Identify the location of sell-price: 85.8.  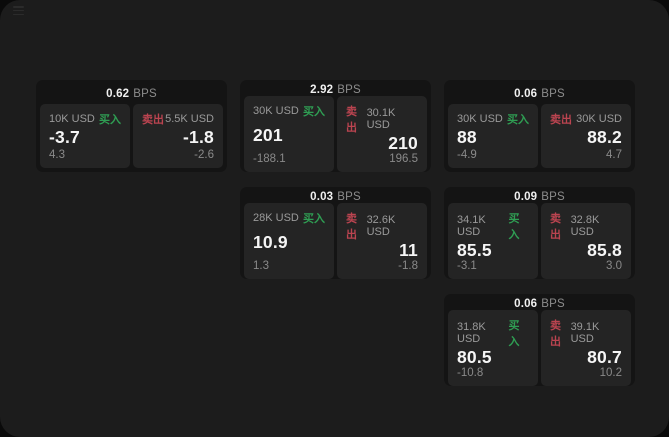
(604, 250).